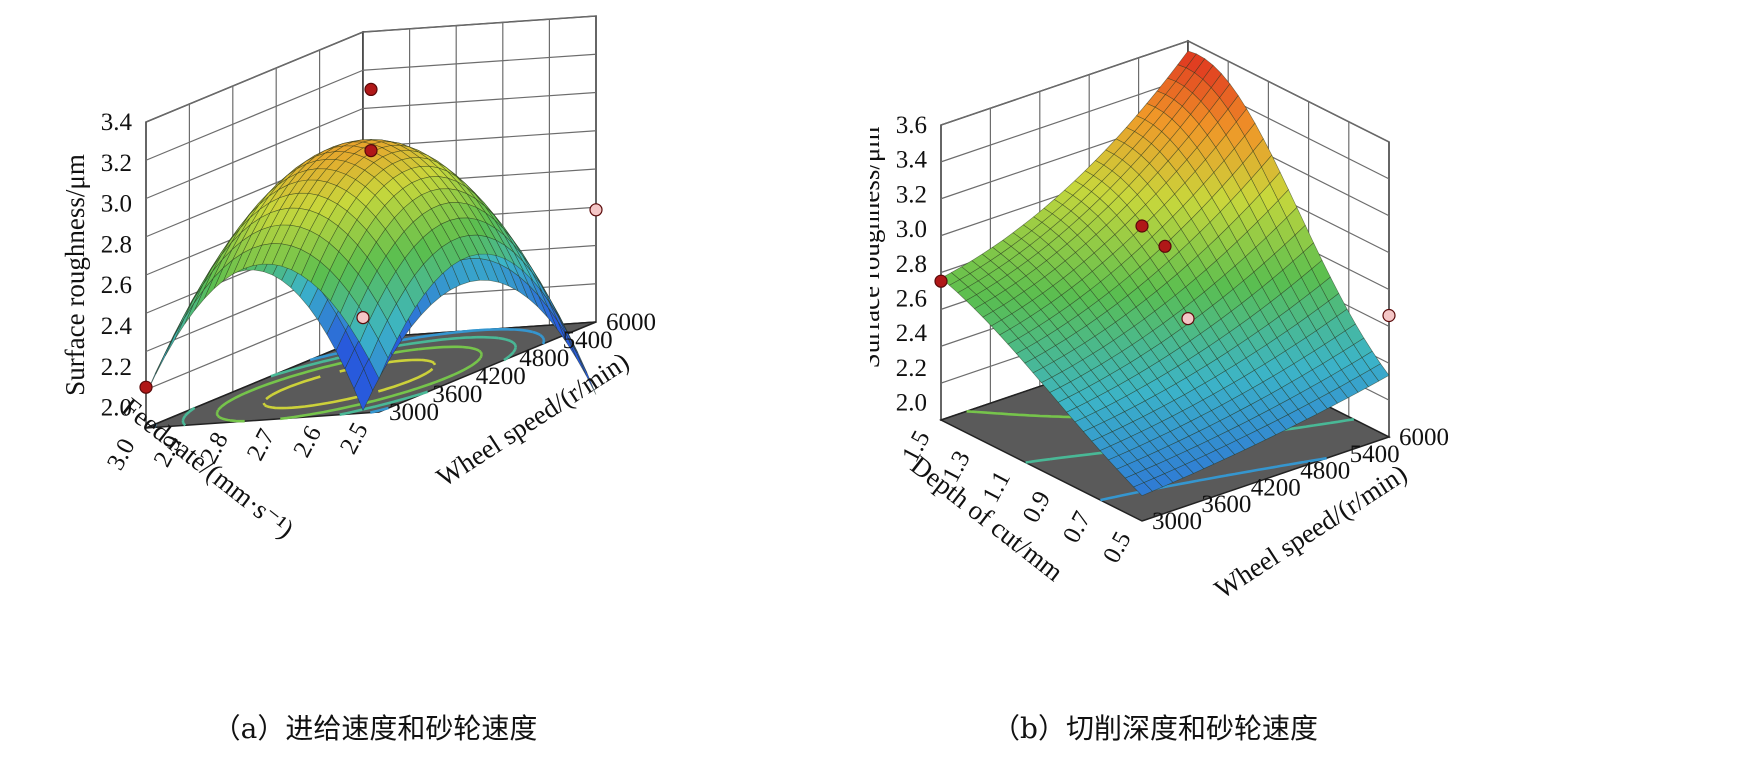 This screenshot has width=1755, height=760. Describe the element at coordinates (1117, 547) in the screenshot. I see `x-tick-label: 0.5` at that location.